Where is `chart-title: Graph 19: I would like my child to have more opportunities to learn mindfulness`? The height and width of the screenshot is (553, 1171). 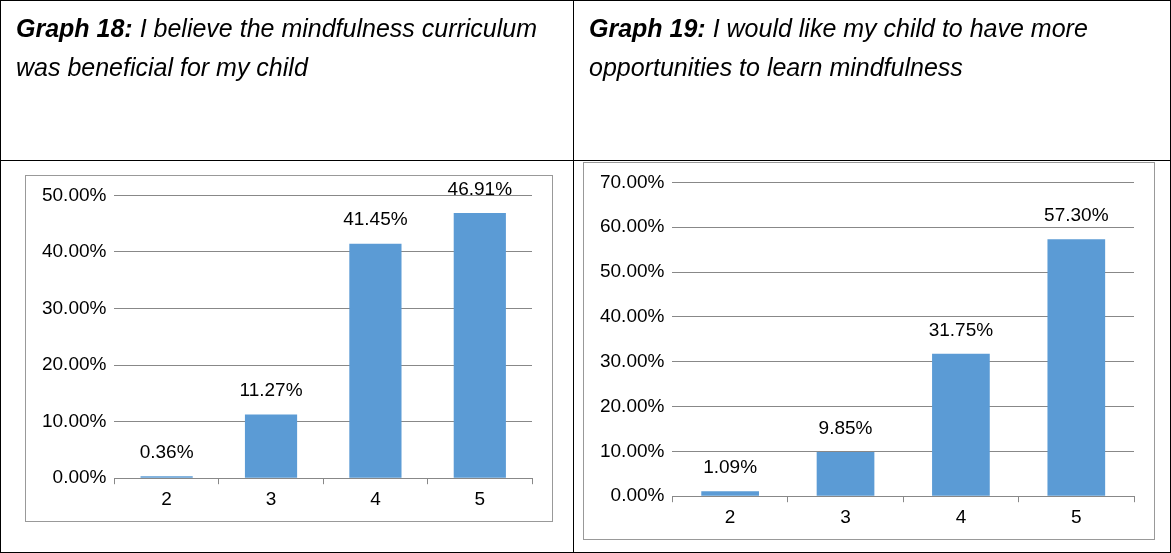 chart-title: Graph 19: I would like my child to have more opportunities to learn mindfulness is located at coordinates (838, 48).